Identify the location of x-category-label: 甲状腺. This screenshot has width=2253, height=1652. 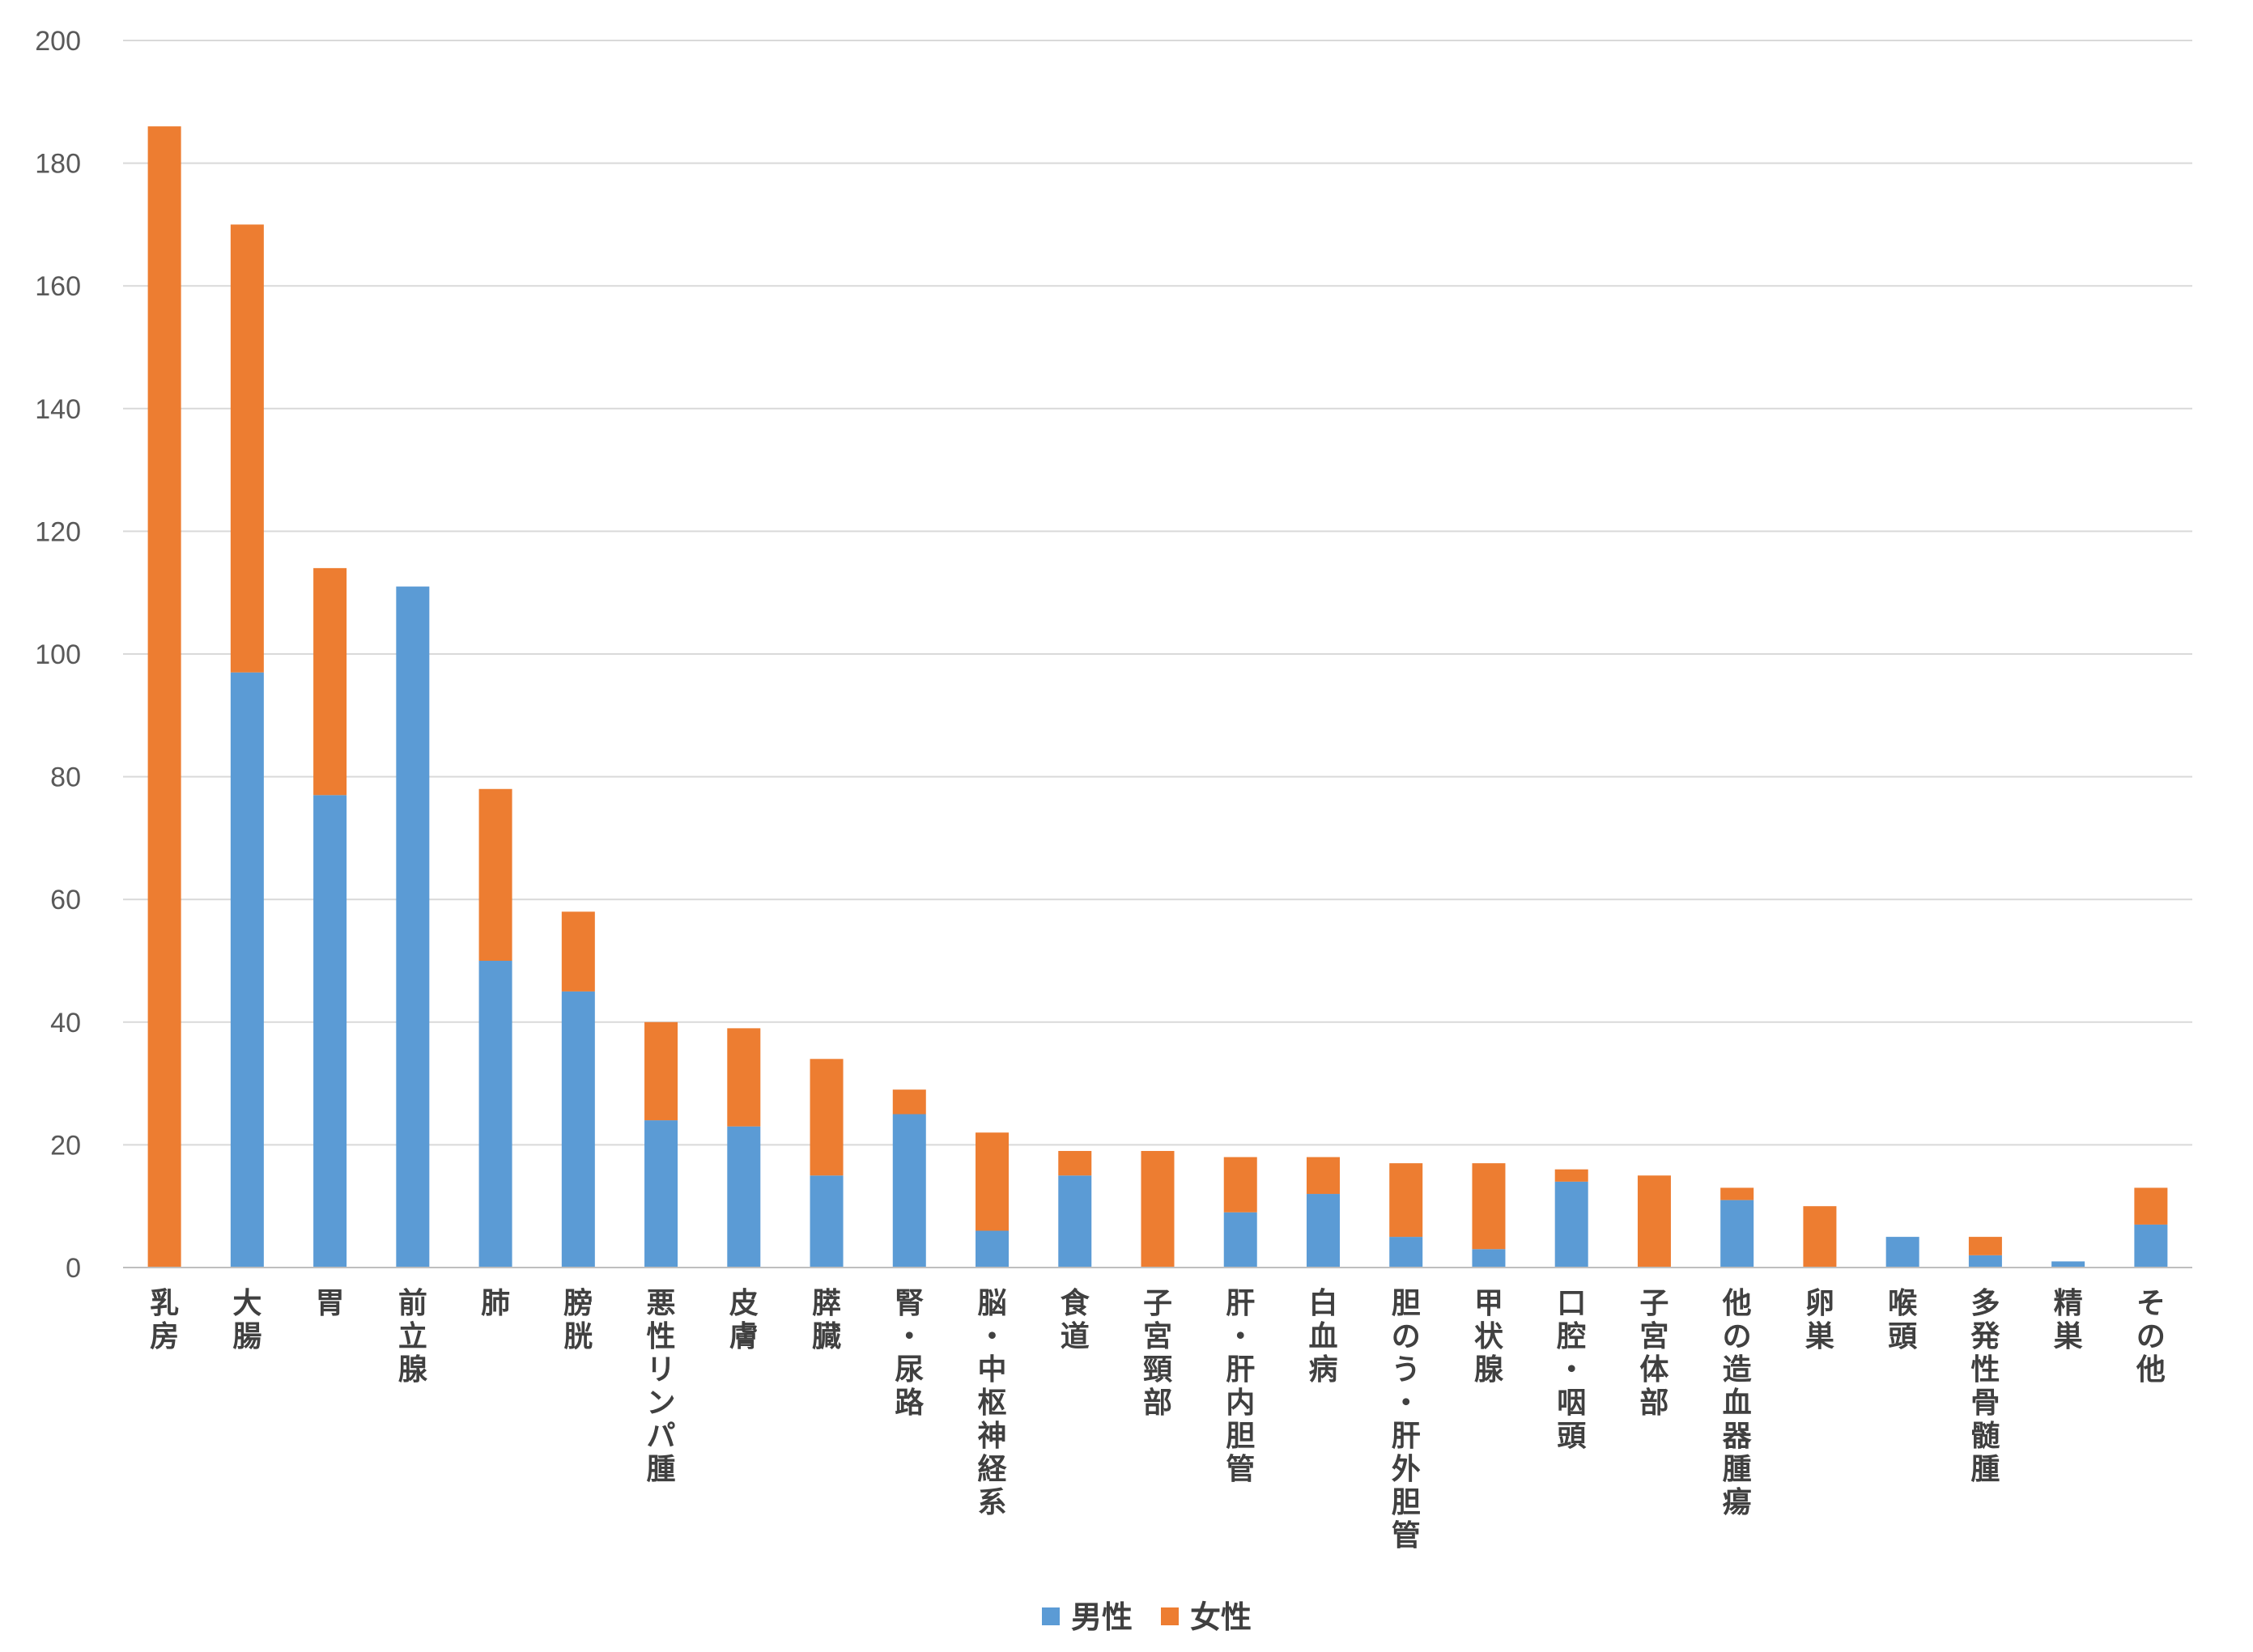
(1489, 1337).